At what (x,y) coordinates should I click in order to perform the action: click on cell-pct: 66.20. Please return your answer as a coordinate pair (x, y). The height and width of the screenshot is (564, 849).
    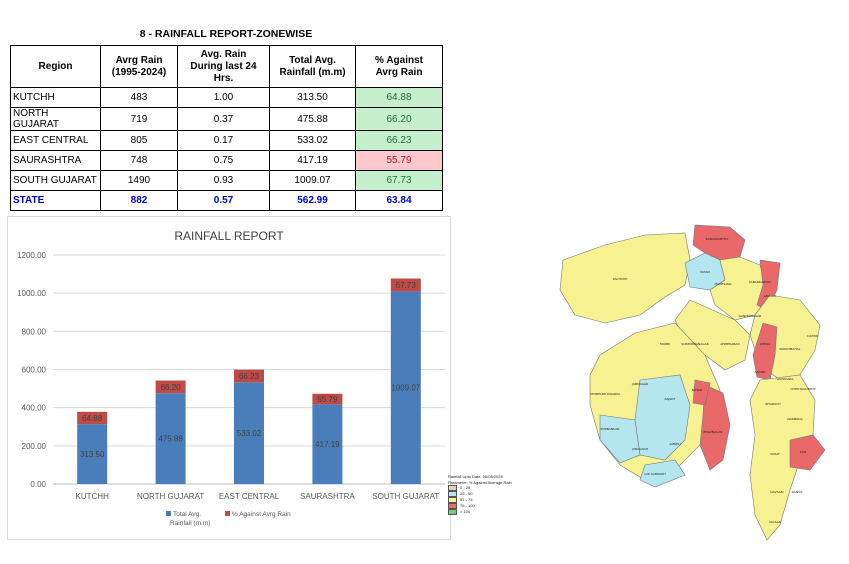
    Looking at the image, I should click on (399, 119).